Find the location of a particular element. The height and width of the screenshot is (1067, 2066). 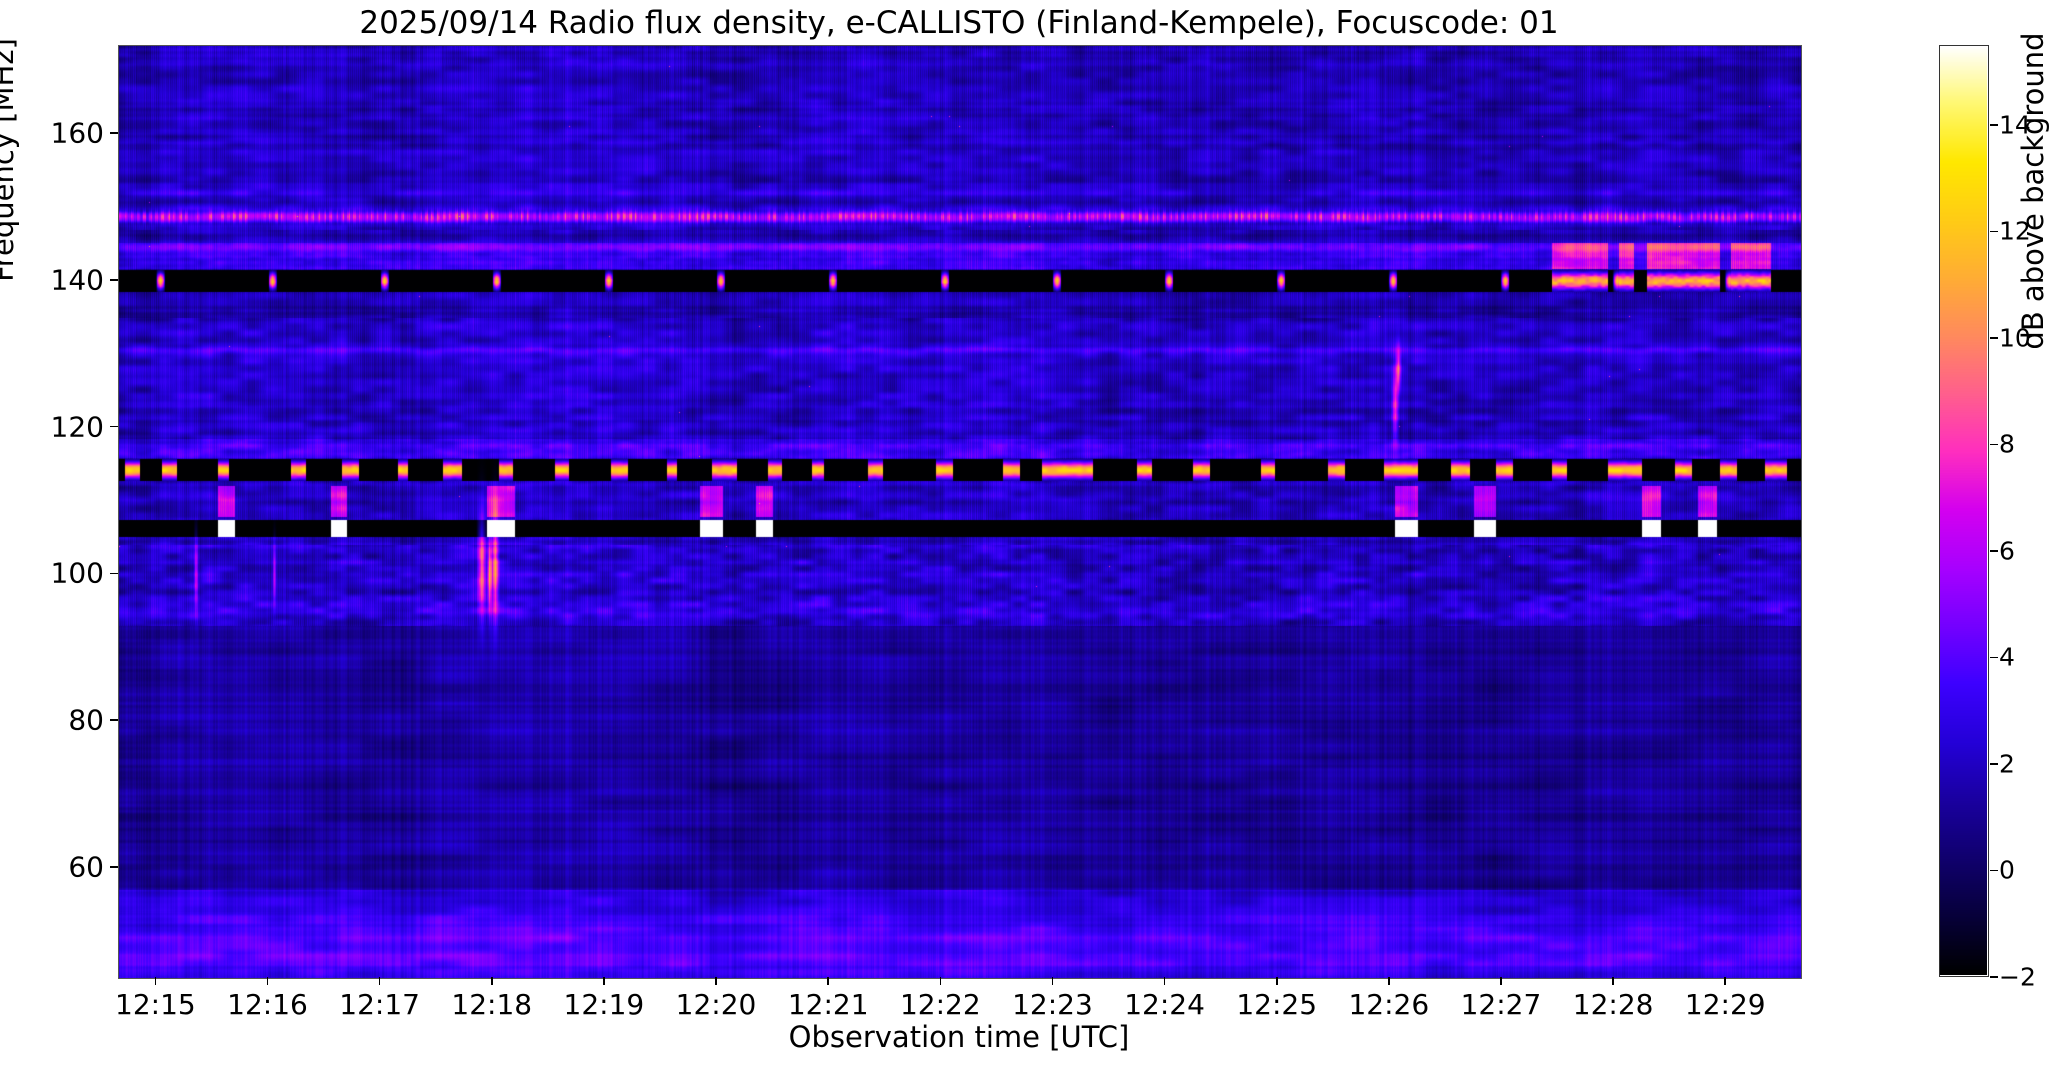

colorbar-tick-label: 10 is located at coordinates (2015, 338).